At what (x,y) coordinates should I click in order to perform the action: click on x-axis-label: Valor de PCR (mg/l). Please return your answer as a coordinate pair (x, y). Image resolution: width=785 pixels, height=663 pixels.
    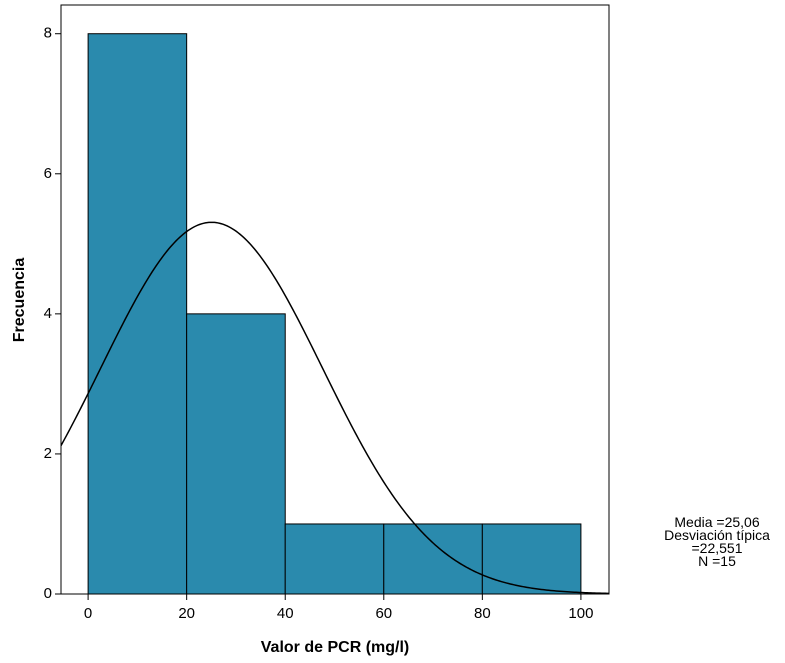
    Looking at the image, I should click on (335, 647).